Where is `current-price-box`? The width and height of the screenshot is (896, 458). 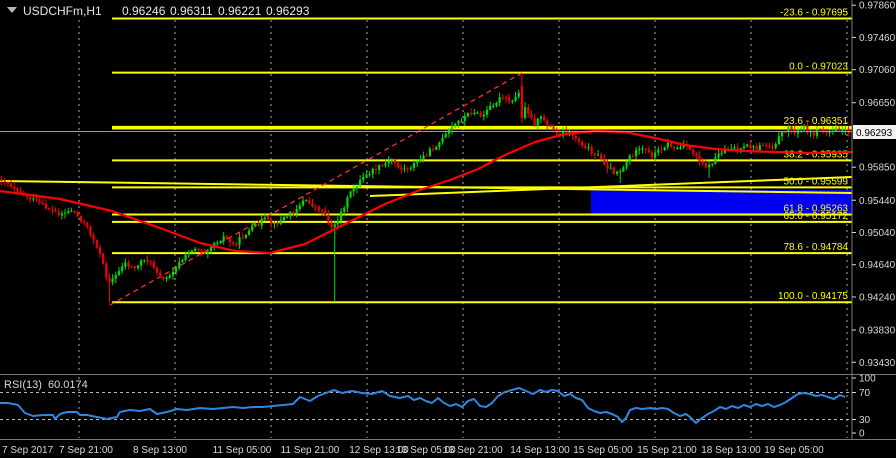 current-price-box is located at coordinates (874, 132).